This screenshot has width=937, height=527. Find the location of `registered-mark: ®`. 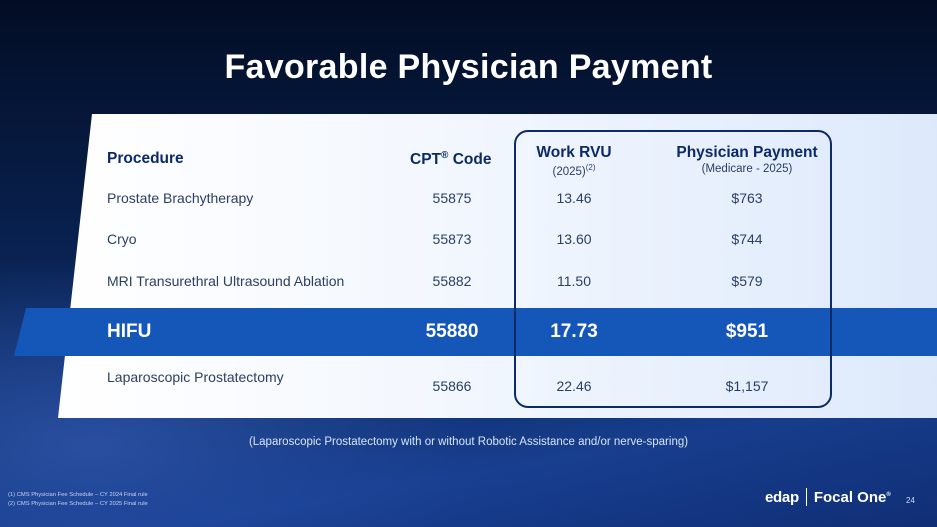

registered-mark: ® is located at coordinates (445, 155).